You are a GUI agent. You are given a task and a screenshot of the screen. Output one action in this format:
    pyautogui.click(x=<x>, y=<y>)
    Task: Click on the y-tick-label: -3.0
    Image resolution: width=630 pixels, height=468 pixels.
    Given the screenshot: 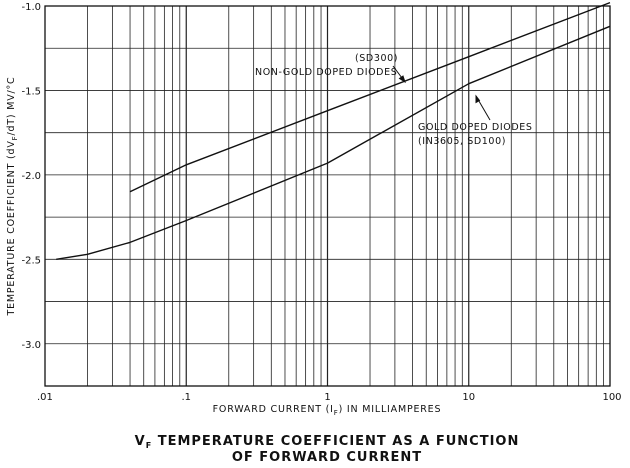 What is the action you would take?
    pyautogui.click(x=31, y=345)
    